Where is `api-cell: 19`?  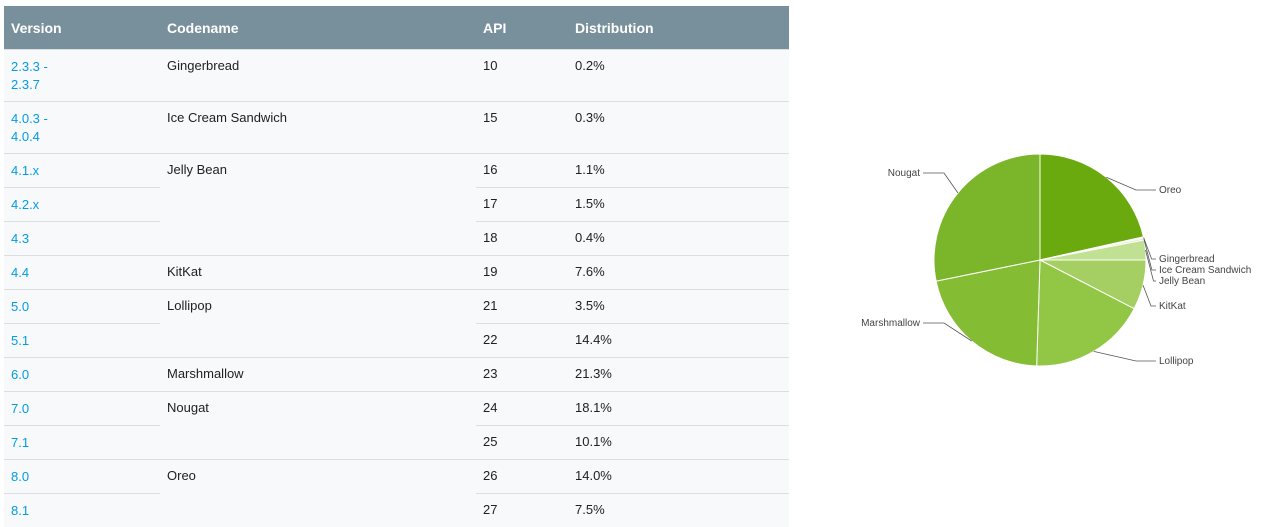 api-cell: 19 is located at coordinates (522, 273).